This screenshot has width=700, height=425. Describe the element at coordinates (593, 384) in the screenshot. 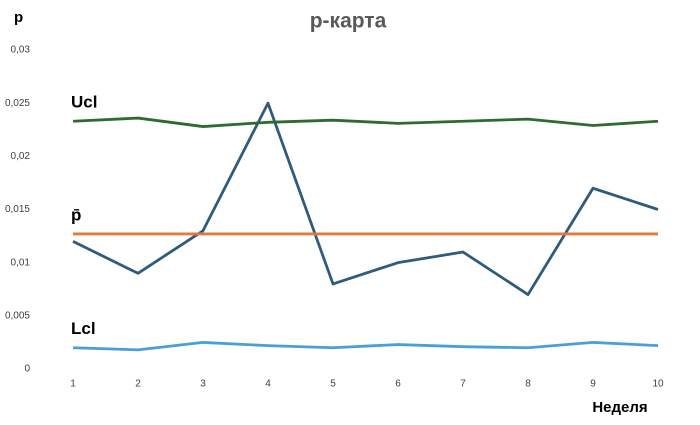

I see `x-tick-label: 9` at that location.